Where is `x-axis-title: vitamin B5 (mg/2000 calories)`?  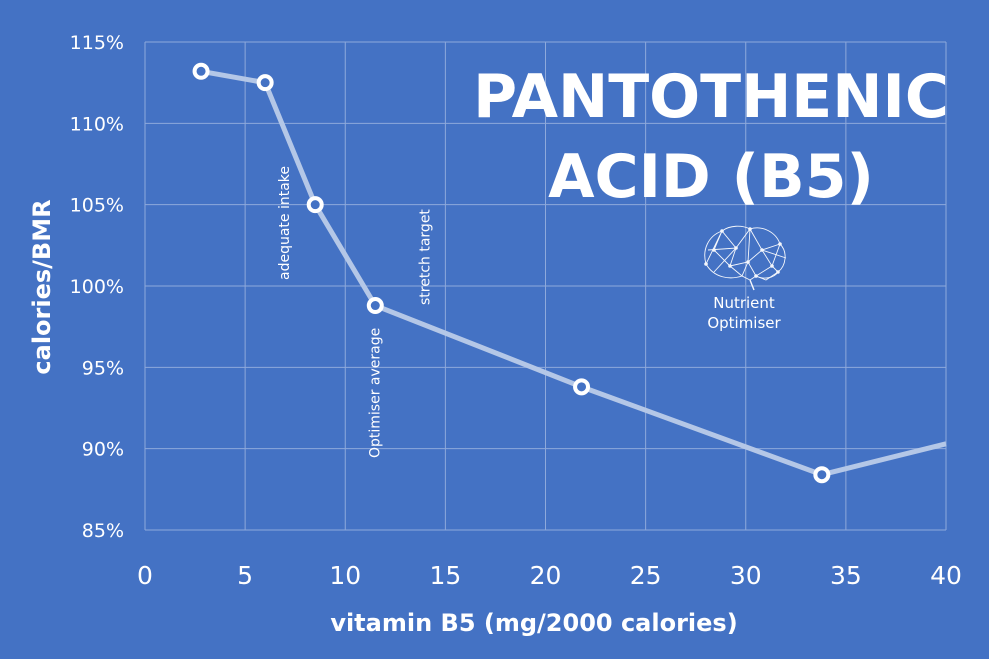
x-axis-title: vitamin B5 (mg/2000 calories) is located at coordinates (533, 623).